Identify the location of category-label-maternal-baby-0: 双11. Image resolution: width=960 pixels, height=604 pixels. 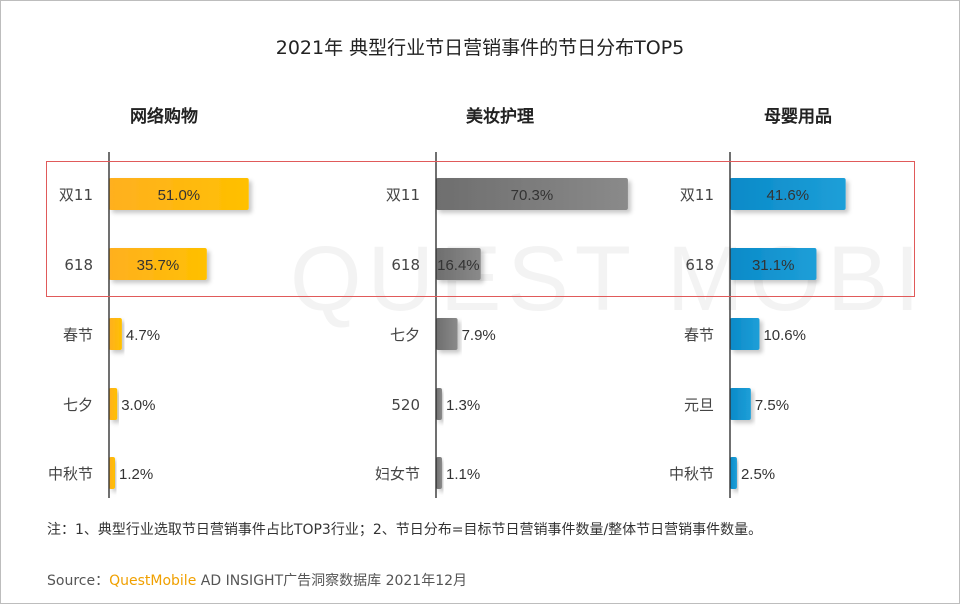
(697, 195).